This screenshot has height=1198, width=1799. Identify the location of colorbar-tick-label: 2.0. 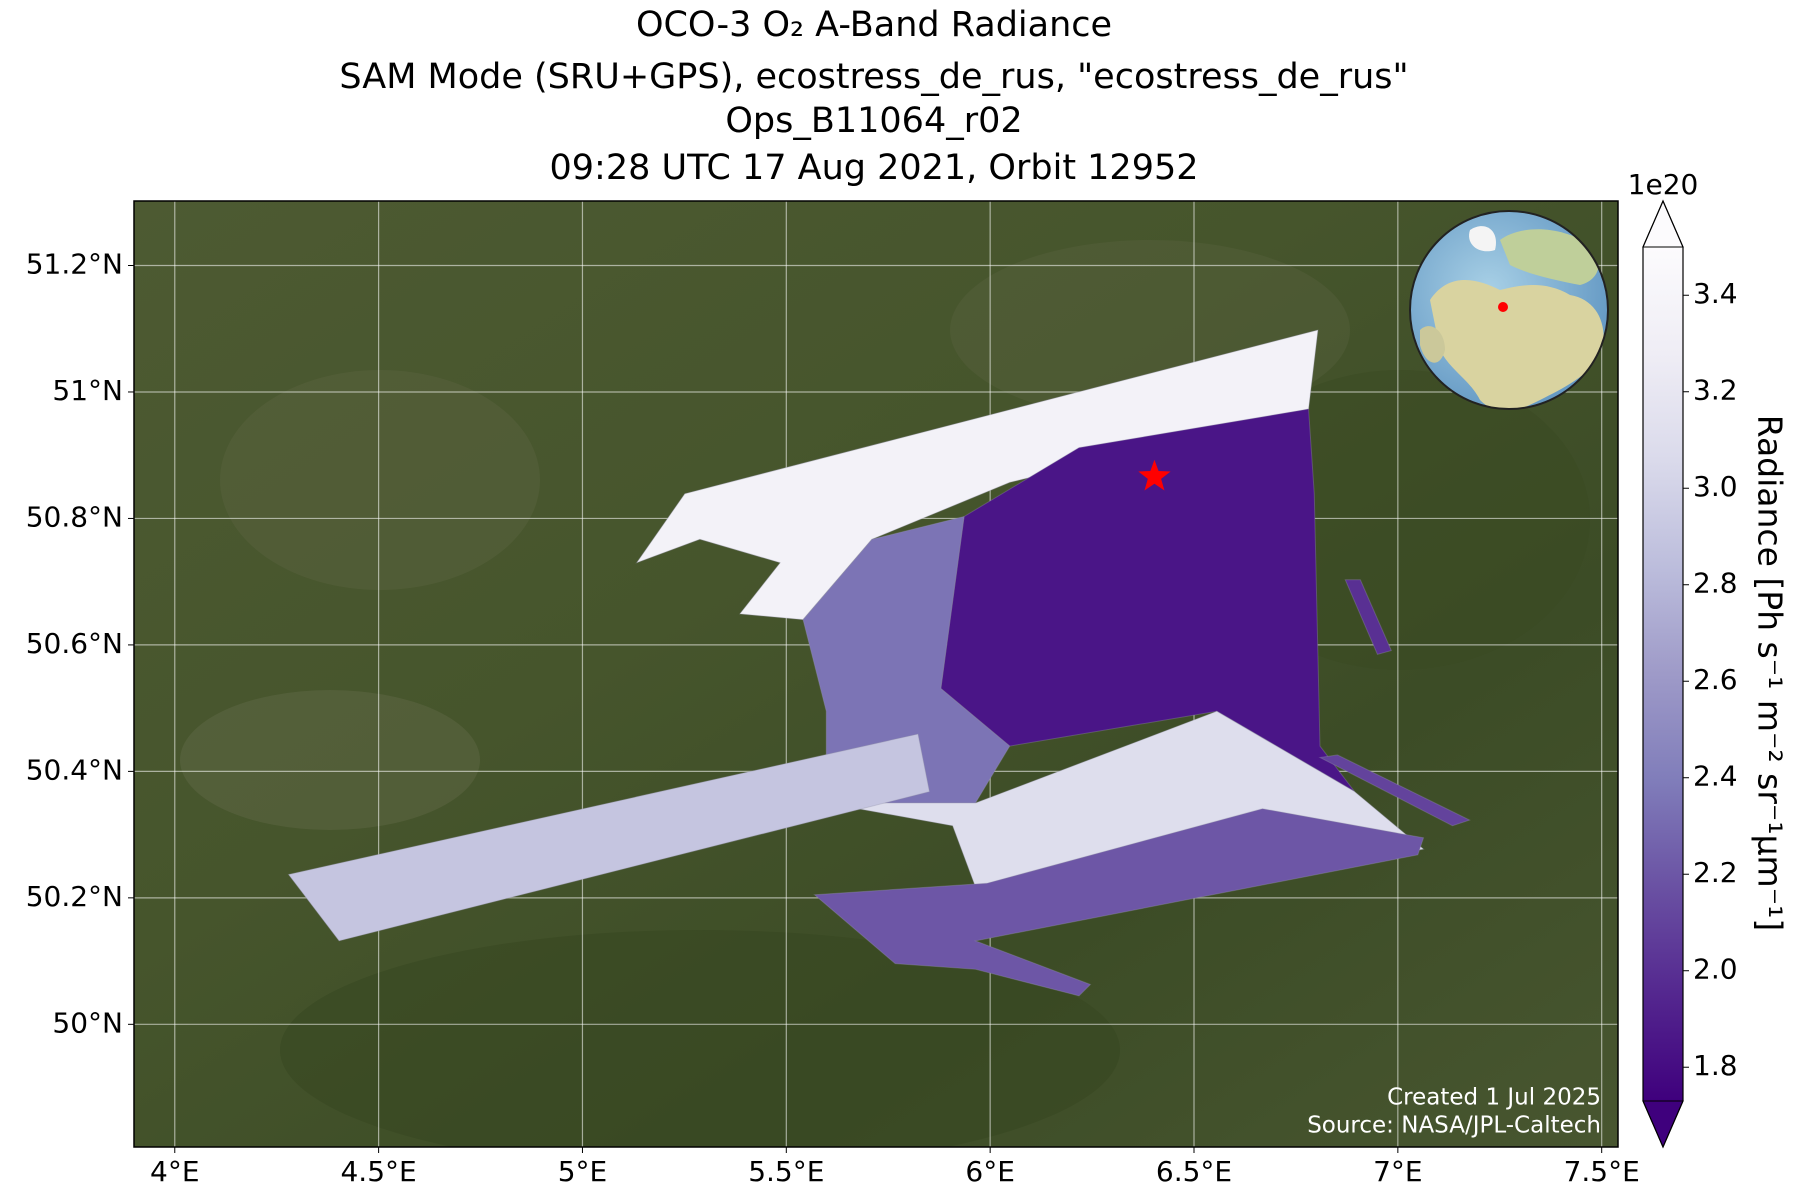
(1715, 969).